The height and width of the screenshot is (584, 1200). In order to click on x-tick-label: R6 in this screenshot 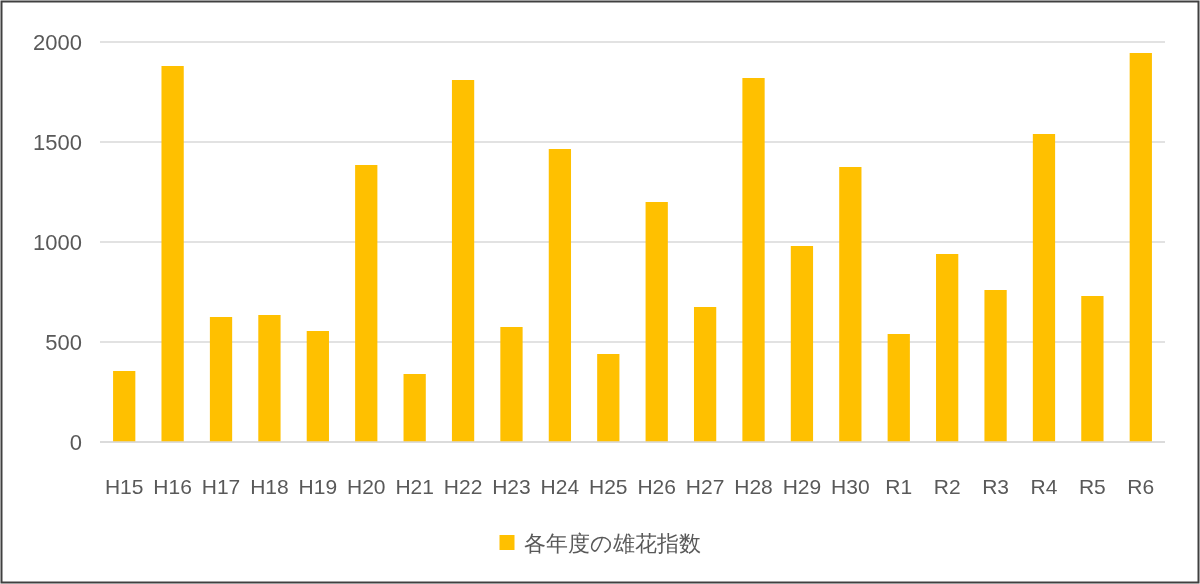, I will do `click(1141, 486)`.